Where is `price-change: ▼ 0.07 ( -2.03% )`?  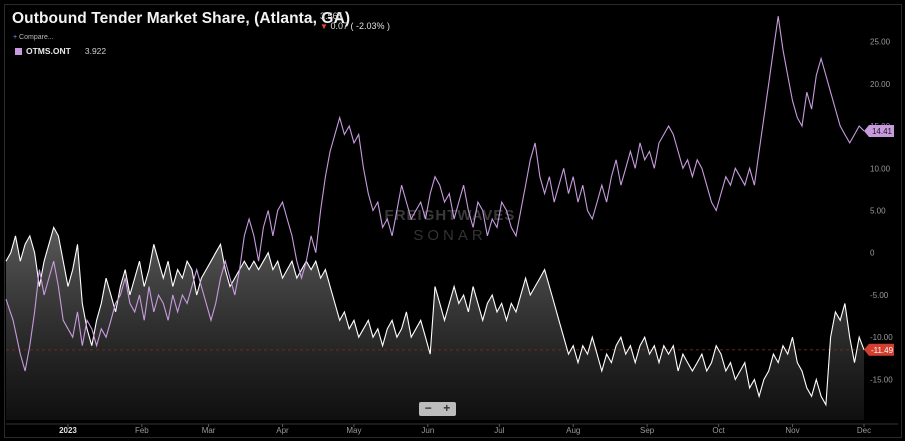 price-change: ▼ 0.07 ( -2.03% ) is located at coordinates (355, 26).